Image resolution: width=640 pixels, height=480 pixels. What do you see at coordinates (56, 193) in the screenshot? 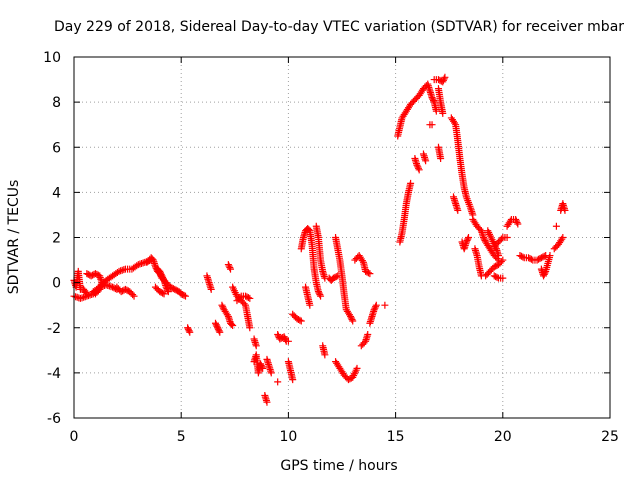
I see `y-tick-label: 4` at bounding box center [56, 193].